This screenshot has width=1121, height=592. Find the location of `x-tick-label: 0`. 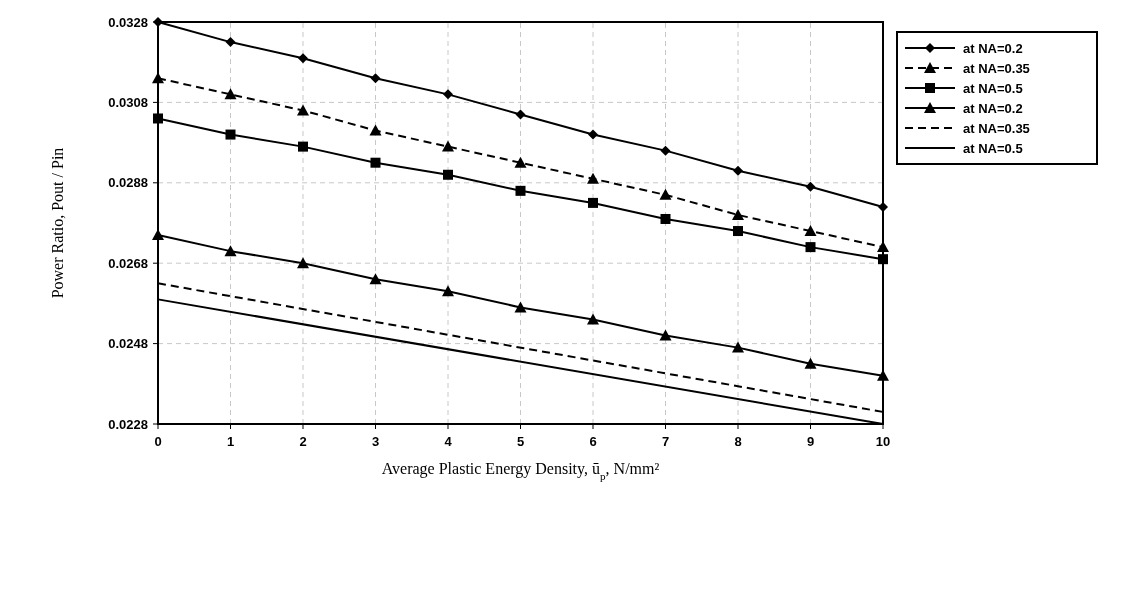

x-tick-label: 0 is located at coordinates (158, 441).